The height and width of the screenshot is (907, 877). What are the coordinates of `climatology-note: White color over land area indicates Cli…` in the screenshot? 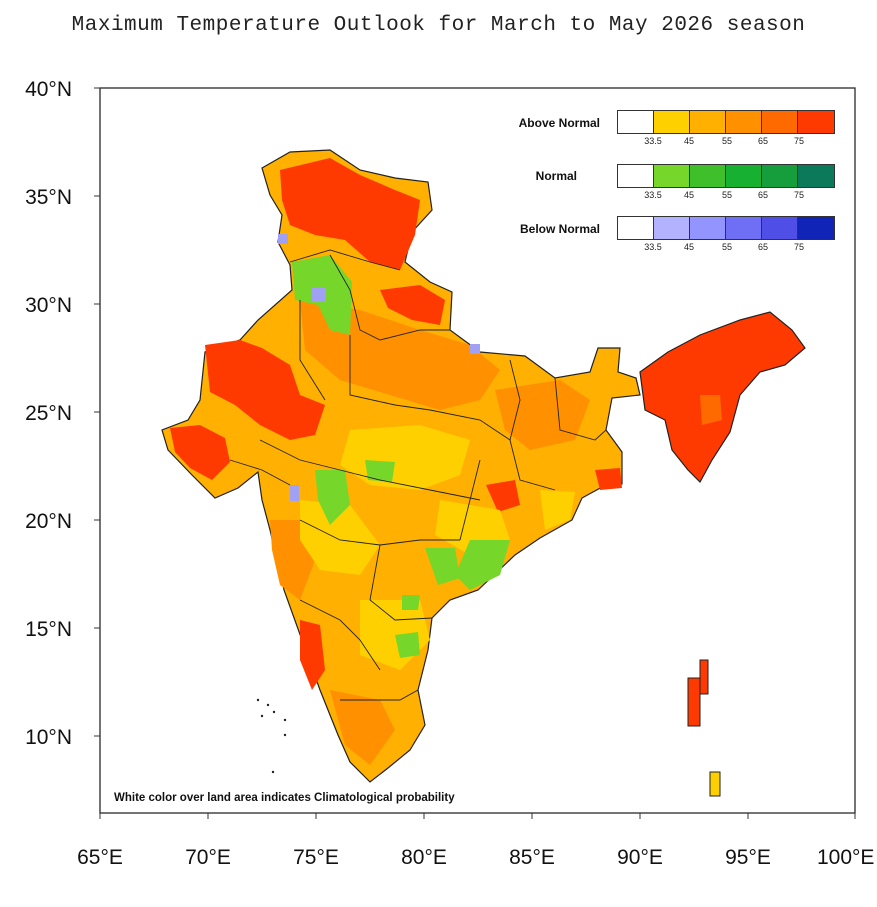 It's located at (284, 798).